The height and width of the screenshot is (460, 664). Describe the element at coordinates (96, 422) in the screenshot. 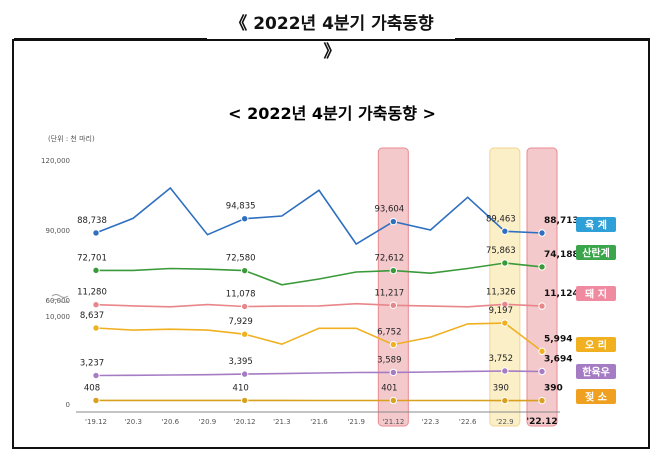

I see `x-tick-label: '19.12` at that location.